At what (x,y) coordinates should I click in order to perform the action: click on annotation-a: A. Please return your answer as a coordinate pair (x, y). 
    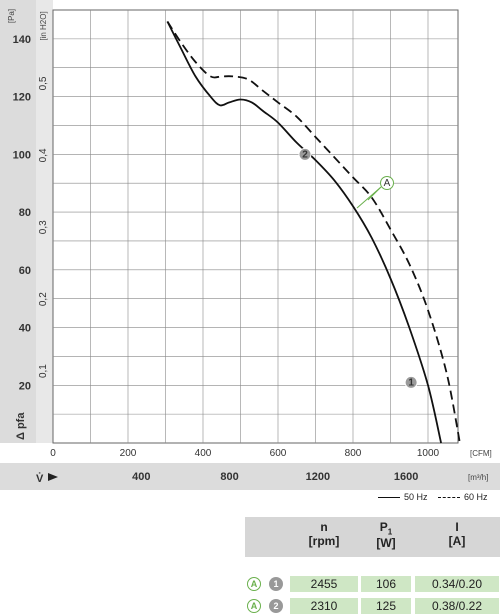
    Looking at the image, I should click on (375, 192).